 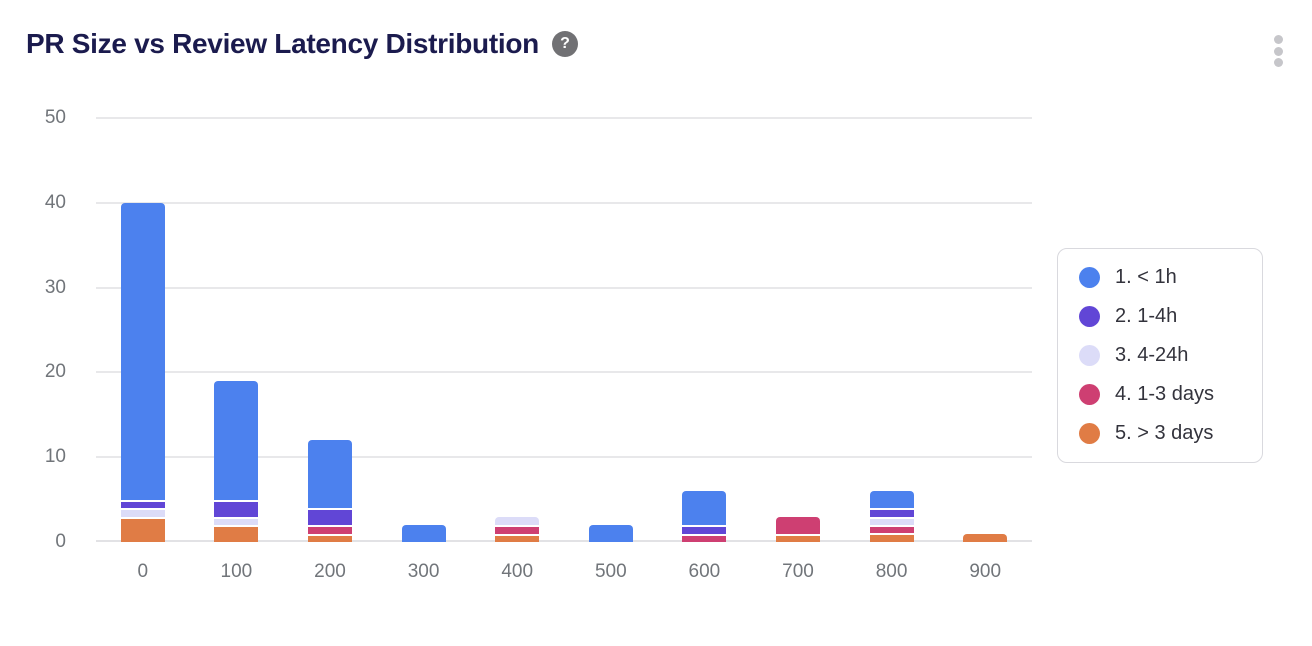 What do you see at coordinates (330, 571) in the screenshot?
I see `x-tick-label: 200` at bounding box center [330, 571].